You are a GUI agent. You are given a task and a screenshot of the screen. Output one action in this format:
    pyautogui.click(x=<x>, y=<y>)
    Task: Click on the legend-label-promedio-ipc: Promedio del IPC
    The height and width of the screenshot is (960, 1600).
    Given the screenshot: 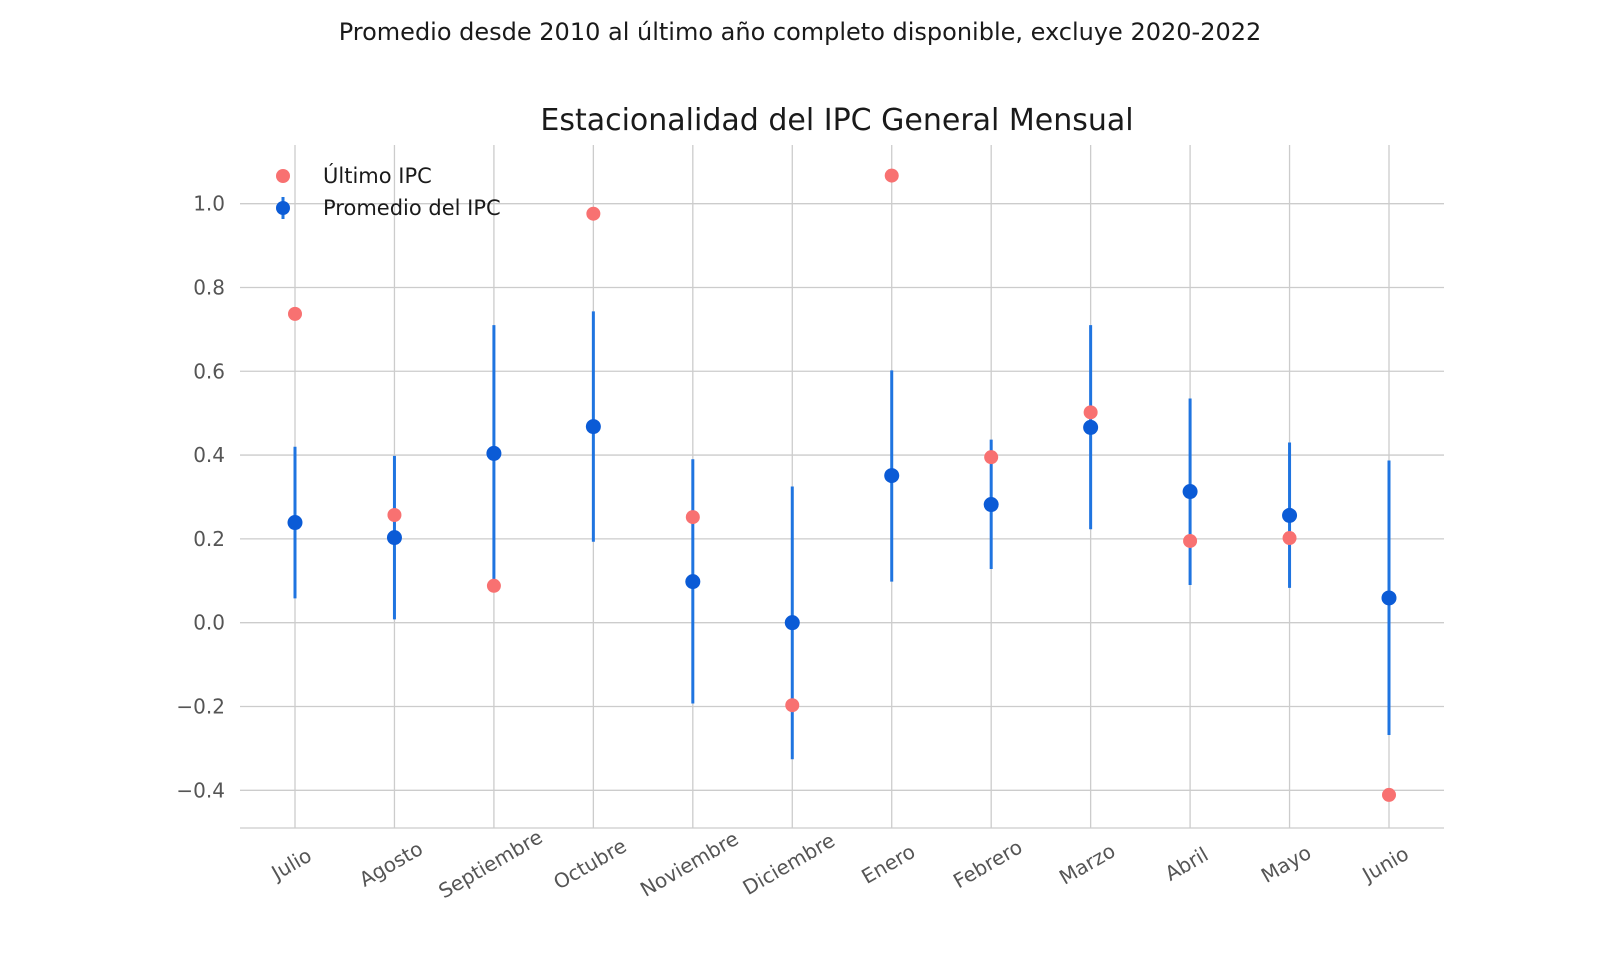 What is the action you would take?
    pyautogui.click(x=412, y=208)
    